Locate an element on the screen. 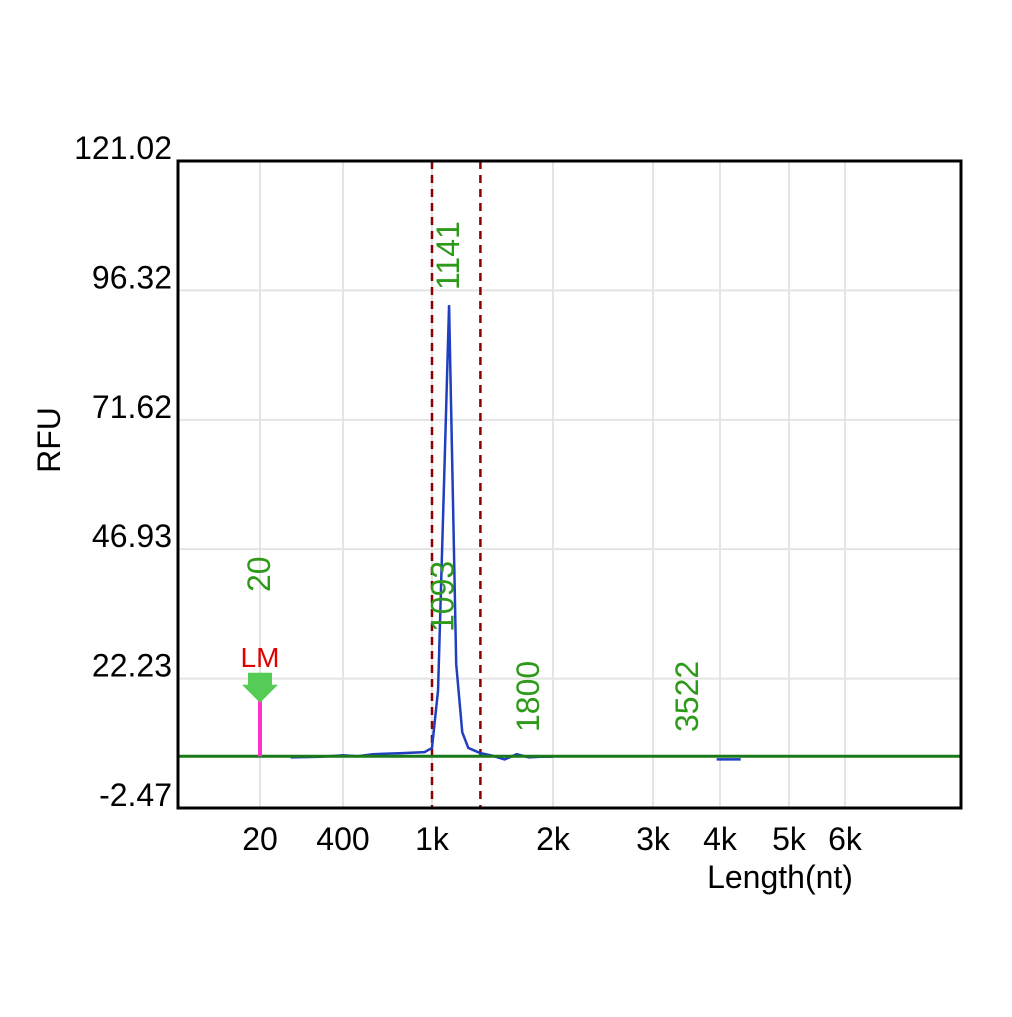 The width and height of the screenshot is (1012, 1017). marker-arrow is located at coordinates (260, 687).